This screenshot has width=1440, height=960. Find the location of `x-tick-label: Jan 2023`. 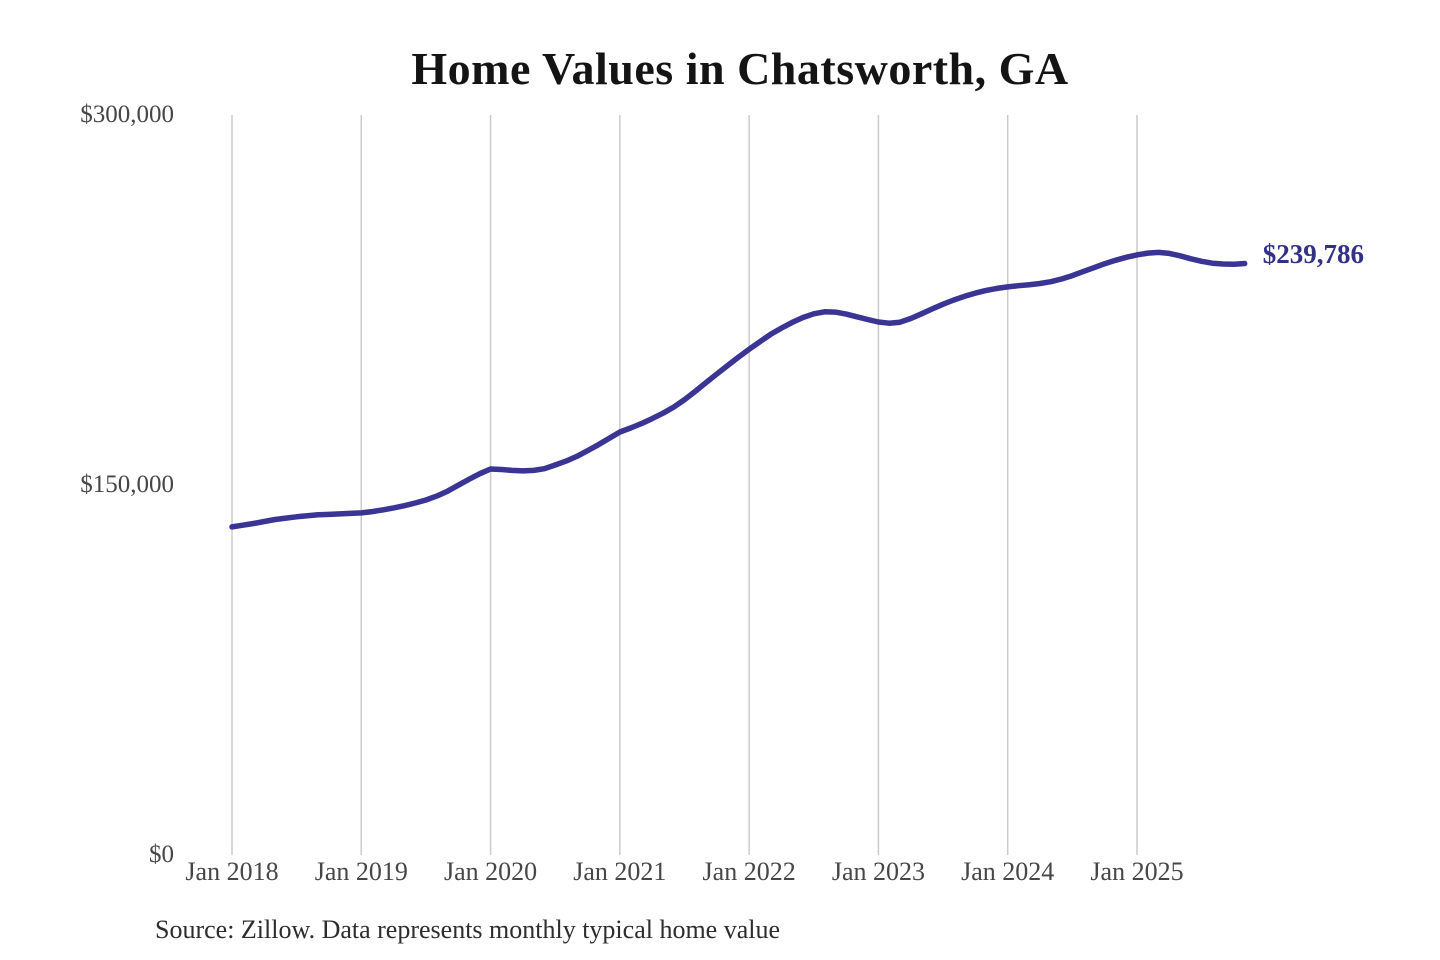

x-tick-label: Jan 2023 is located at coordinates (878, 871).